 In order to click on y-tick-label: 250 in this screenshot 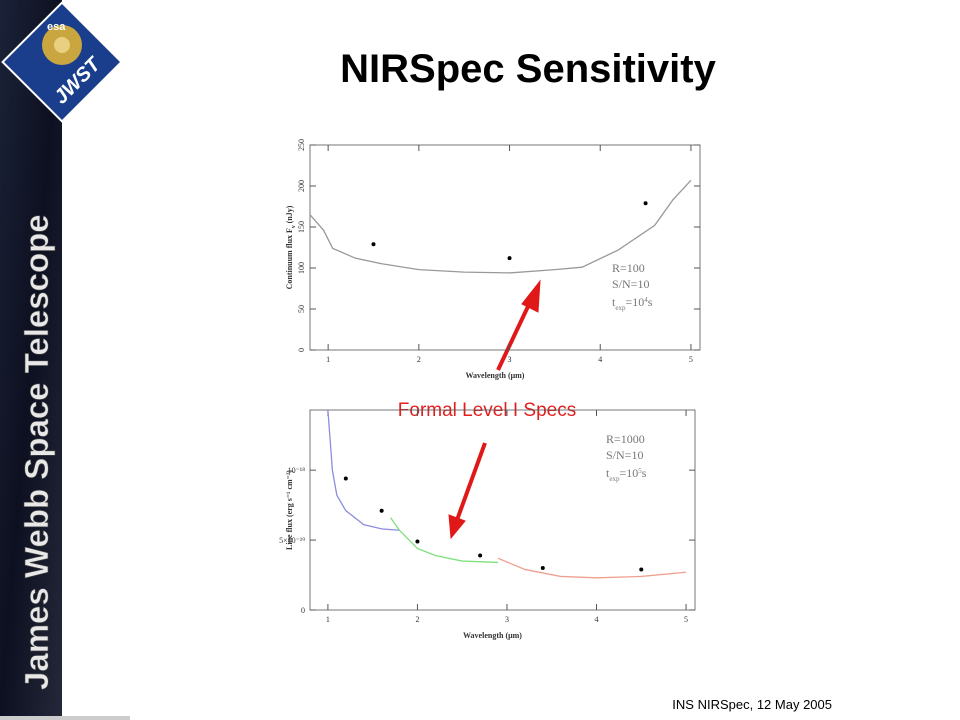, I will do `click(301, 145)`.